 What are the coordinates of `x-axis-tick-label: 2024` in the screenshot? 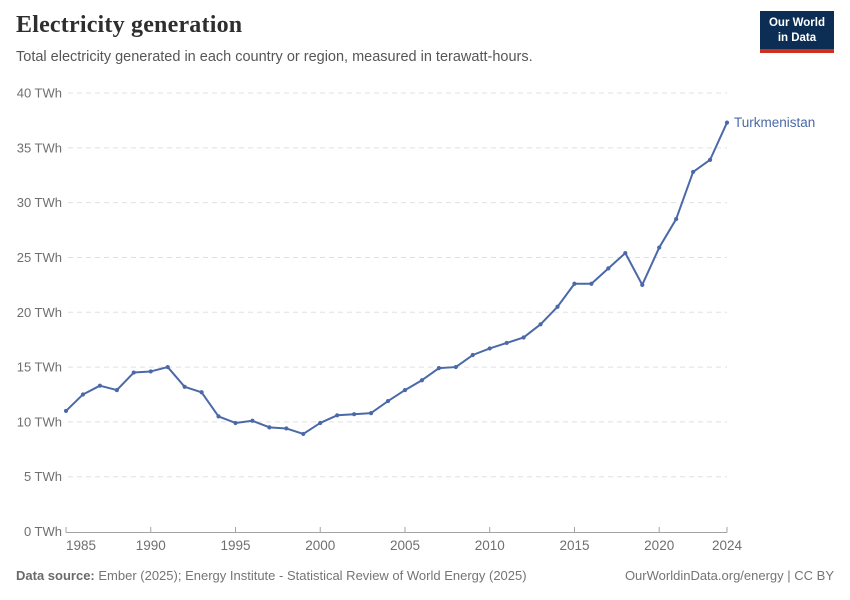 It's located at (727, 545).